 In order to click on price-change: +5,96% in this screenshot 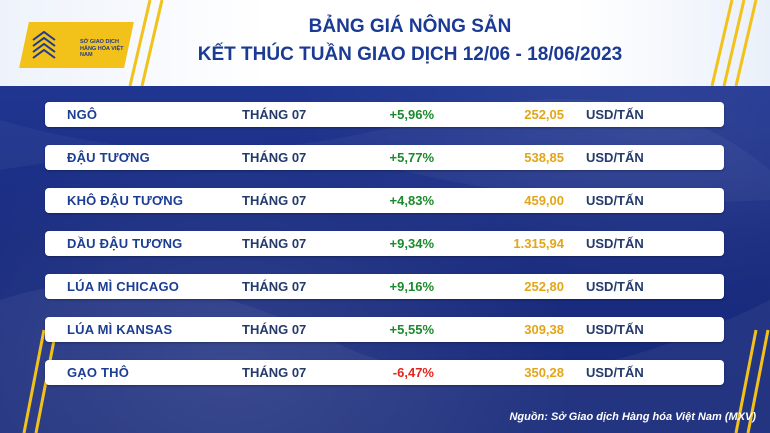, I will do `click(411, 114)`.